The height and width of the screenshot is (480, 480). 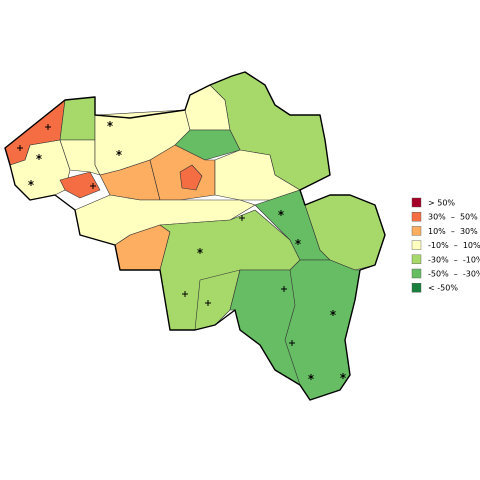 I want to click on legend-label: 10% – 30%, so click(x=453, y=231).